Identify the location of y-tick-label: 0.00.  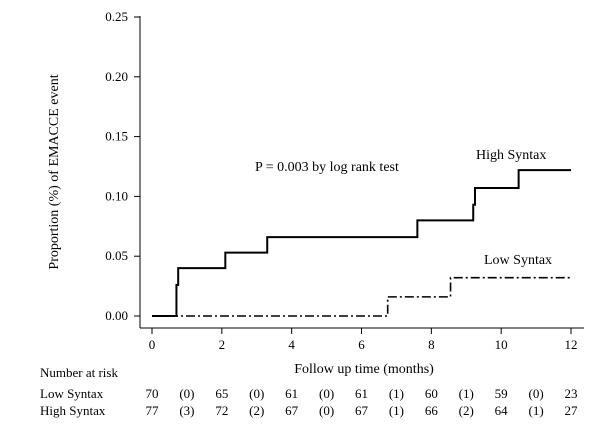
(116, 315).